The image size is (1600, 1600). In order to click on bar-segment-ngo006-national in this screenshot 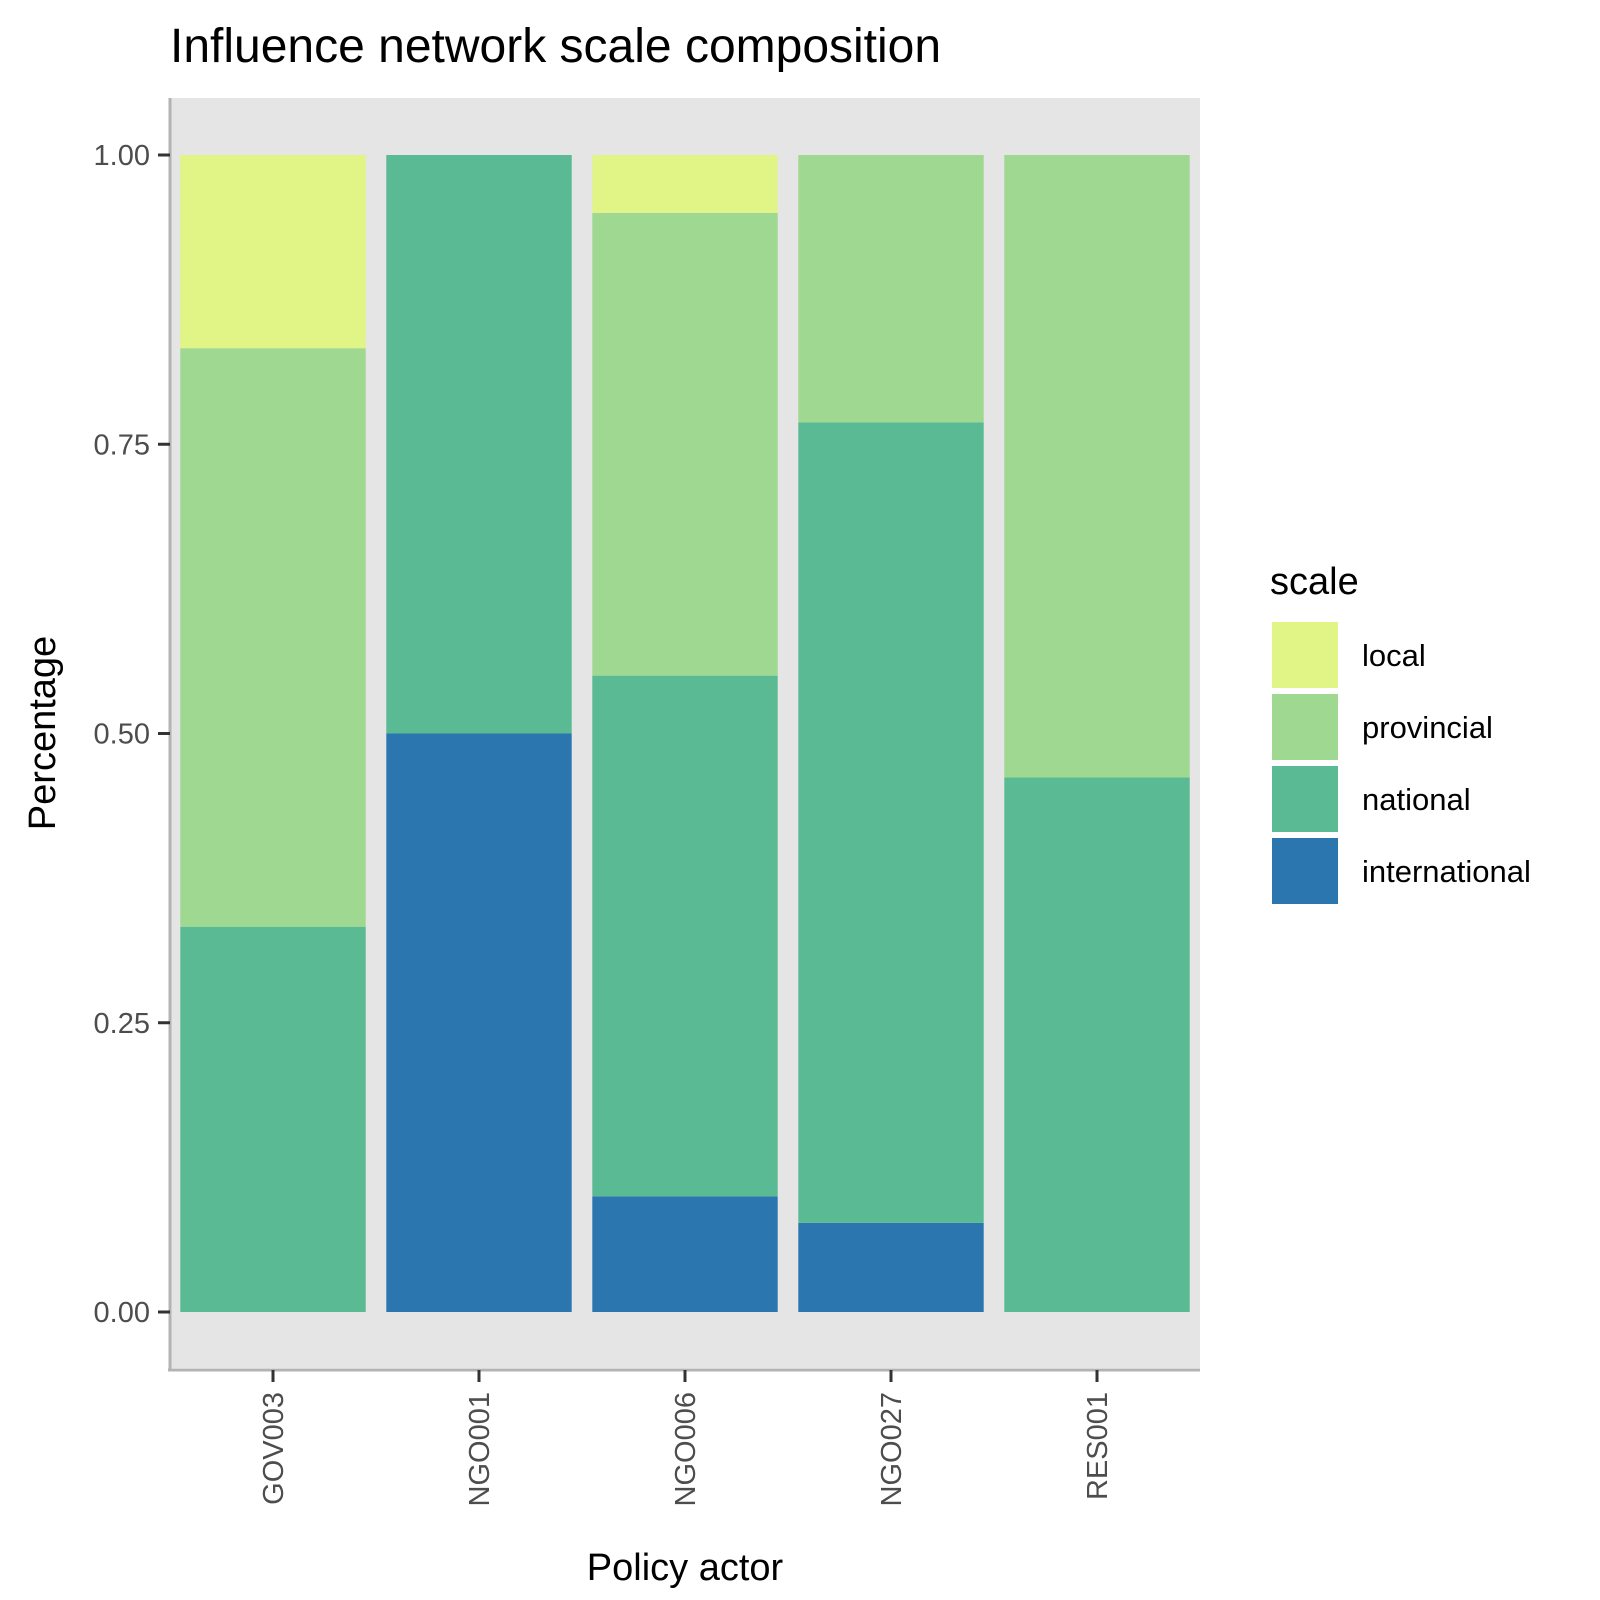, I will do `click(685, 936)`.